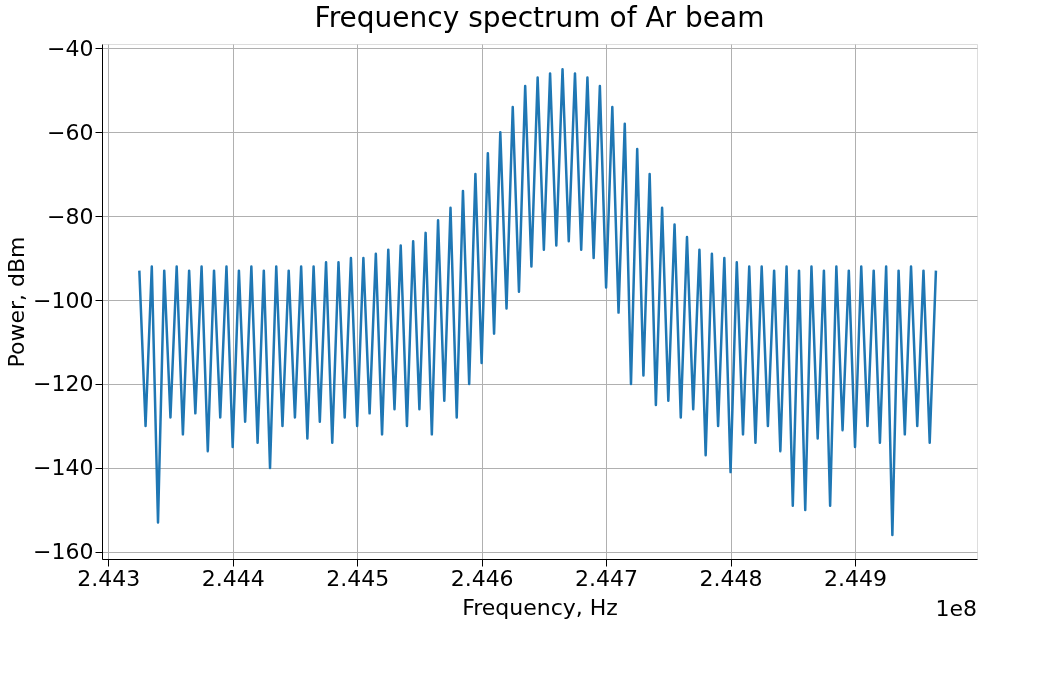 This screenshot has height=677, width=1057. What do you see at coordinates (63, 300) in the screenshot?
I see `y-tick-label: −100` at bounding box center [63, 300].